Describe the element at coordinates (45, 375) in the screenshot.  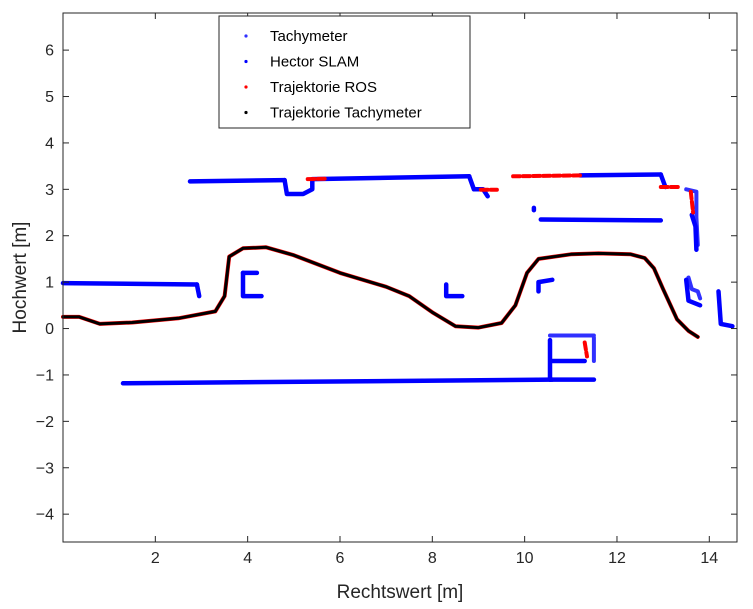
I see `y-tick-label: −1` at that location.